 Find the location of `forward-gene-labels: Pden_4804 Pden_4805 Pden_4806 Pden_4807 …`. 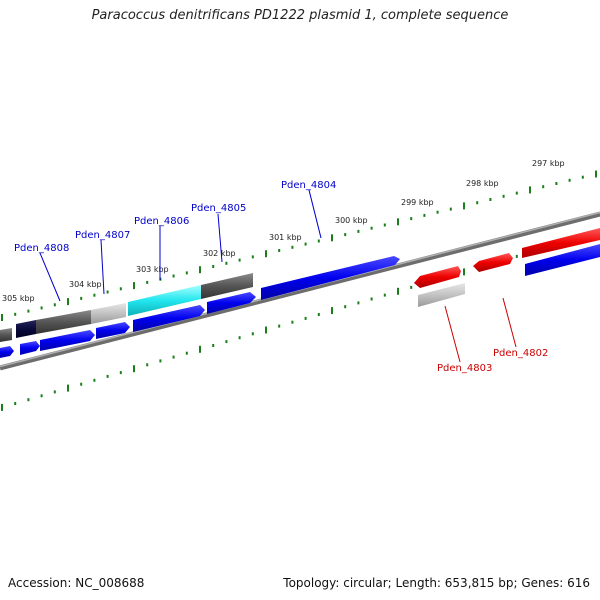

forward-gene-labels: Pden_4804 Pden_4805 Pden_4806 Pden_4807 … is located at coordinates (175, 217).